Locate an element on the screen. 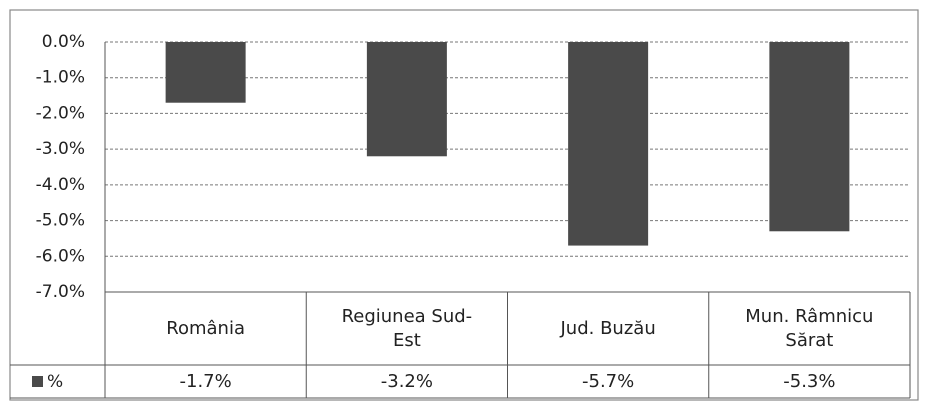  legend-key is located at coordinates (37, 381).